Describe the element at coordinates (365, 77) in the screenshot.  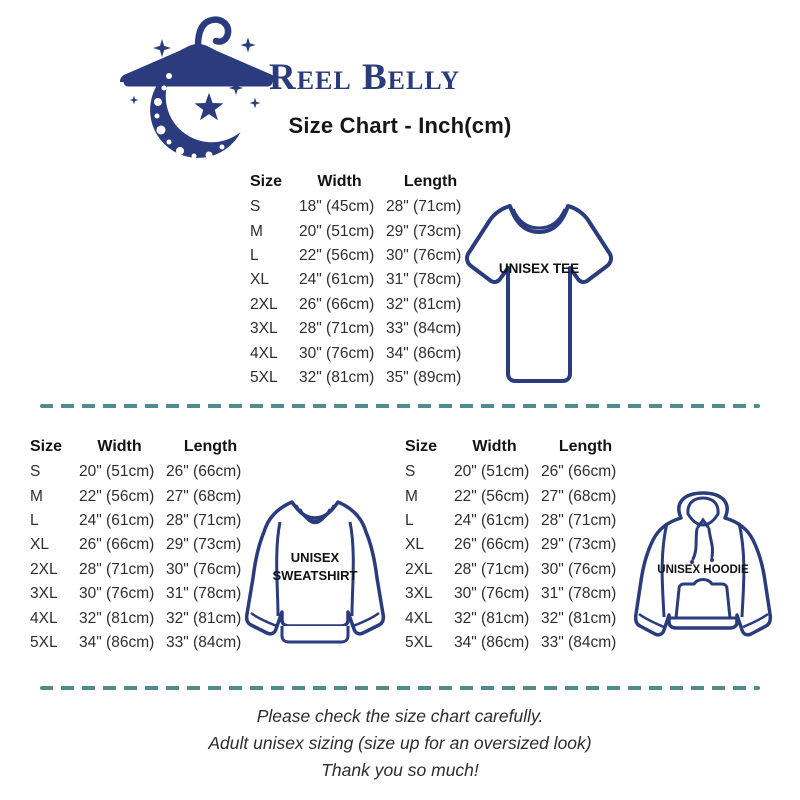
I see `brand-title: Reel Belly` at that location.